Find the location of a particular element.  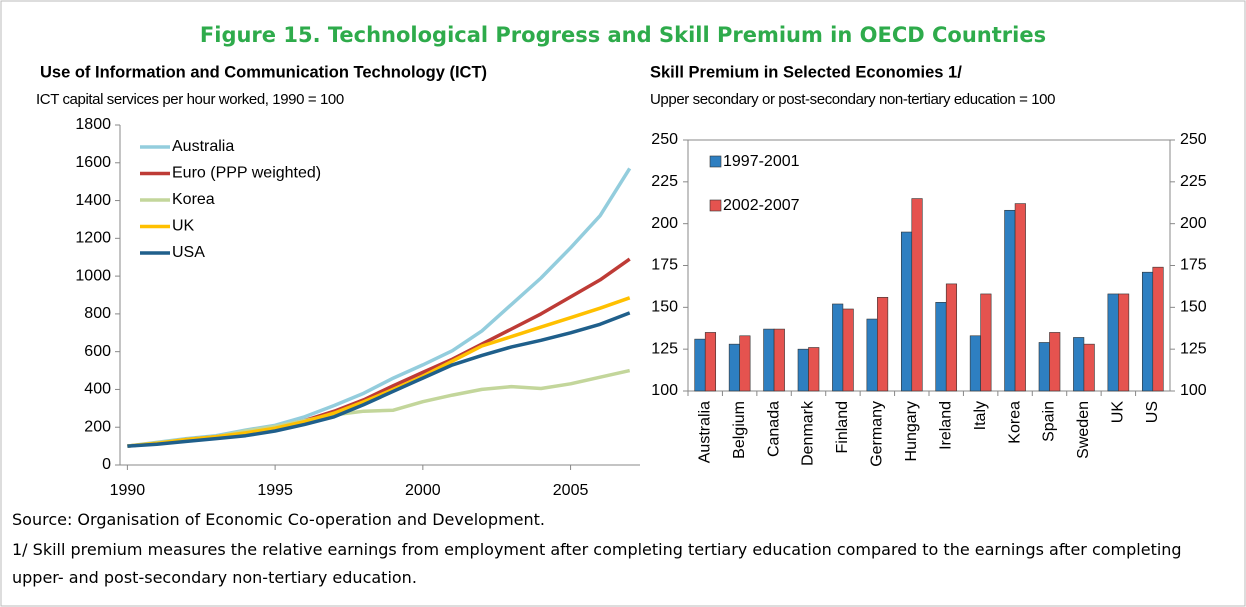

x-tick-label: Finland is located at coordinates (842, 427).